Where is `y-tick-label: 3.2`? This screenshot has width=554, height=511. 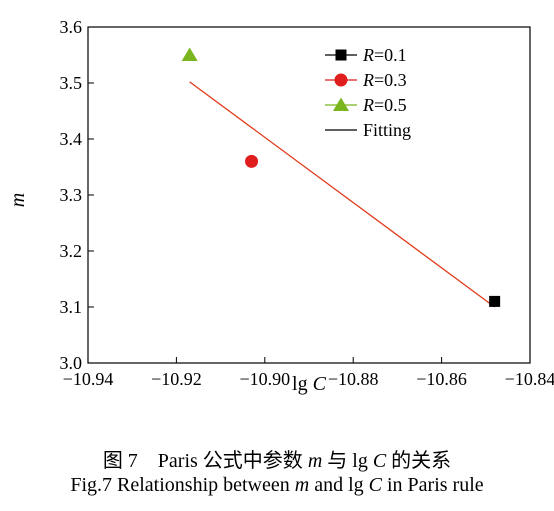
y-tick-label: 3.2 is located at coordinates (71, 251).